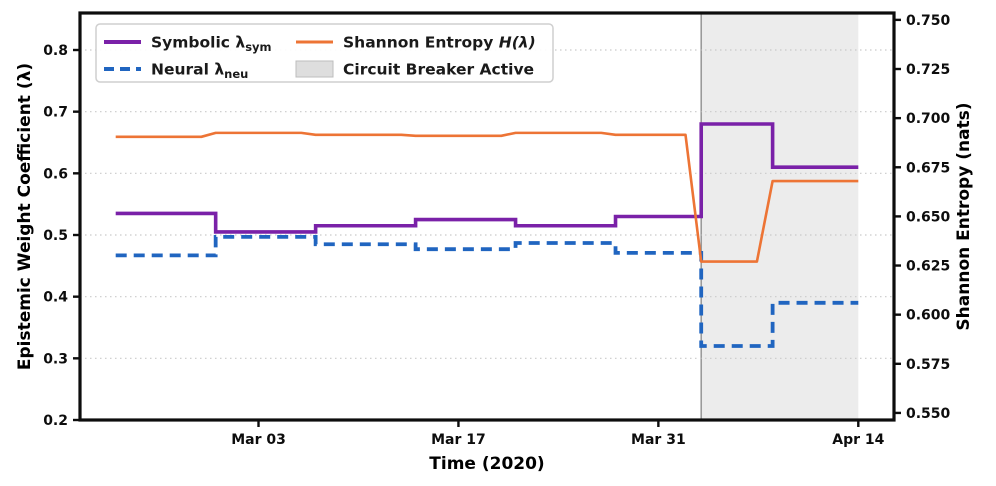 The width and height of the screenshot is (996, 486). What do you see at coordinates (928, 119) in the screenshot?
I see `y-right-tick-label: 0.700` at bounding box center [928, 119].